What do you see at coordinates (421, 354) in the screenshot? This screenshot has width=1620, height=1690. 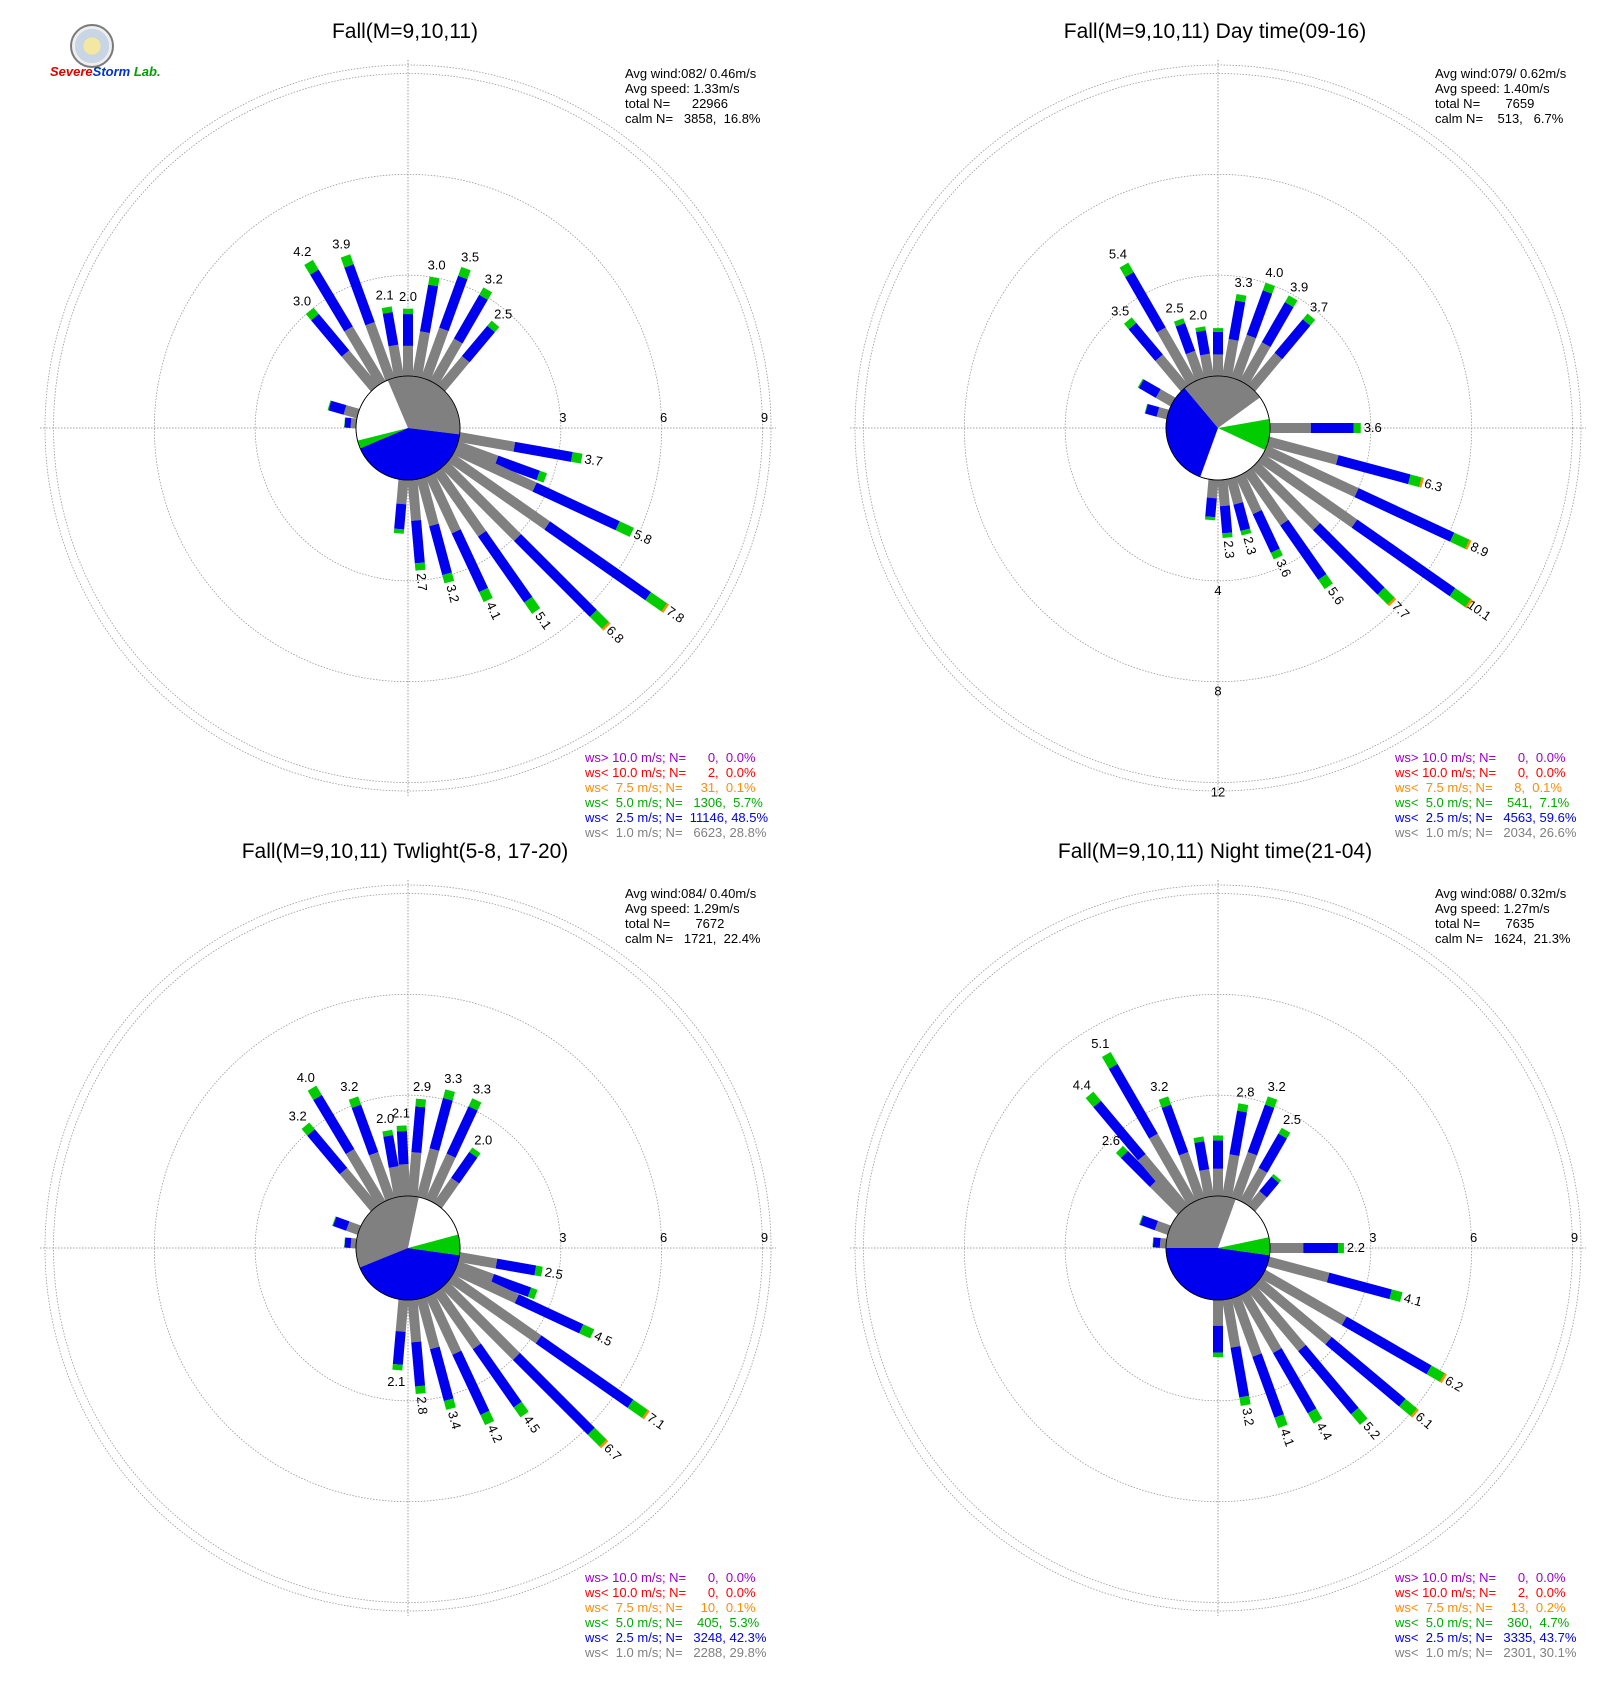 I see `petal-10-gray` at bounding box center [421, 354].